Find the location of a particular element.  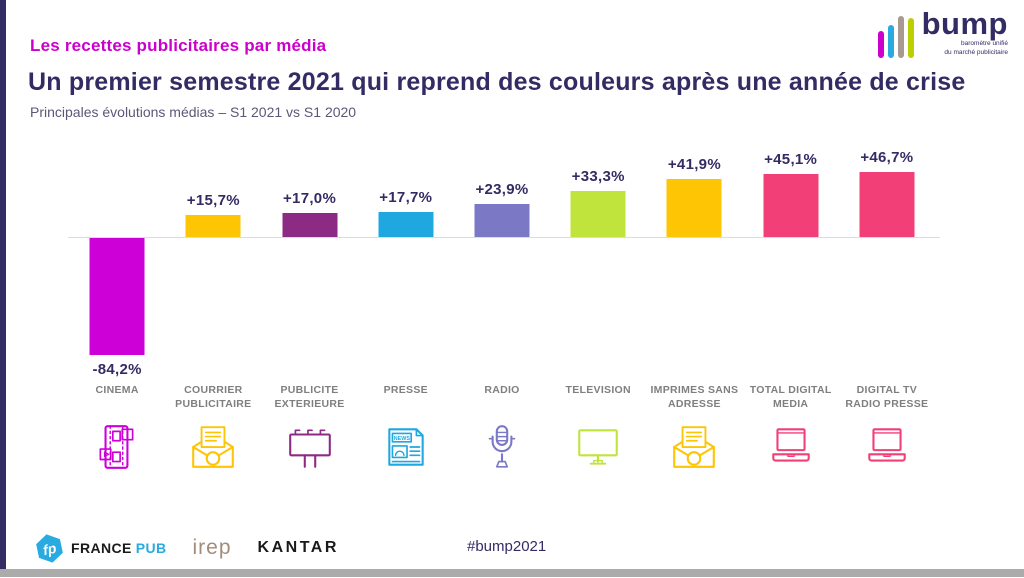

partner-logos: fp FRANCE PUB irep KANTAR is located at coordinates (187, 548).